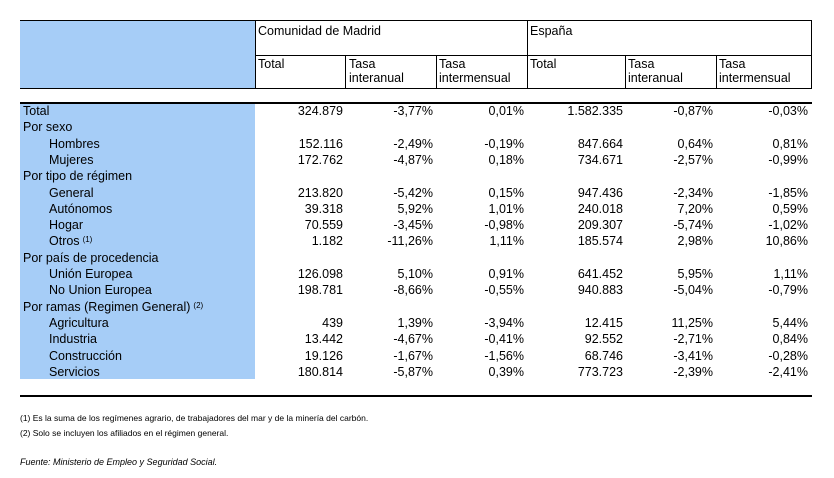 This screenshot has height=478, width=834. What do you see at coordinates (410, 241) in the screenshot?
I see `value-cell: -11,26%` at bounding box center [410, 241].